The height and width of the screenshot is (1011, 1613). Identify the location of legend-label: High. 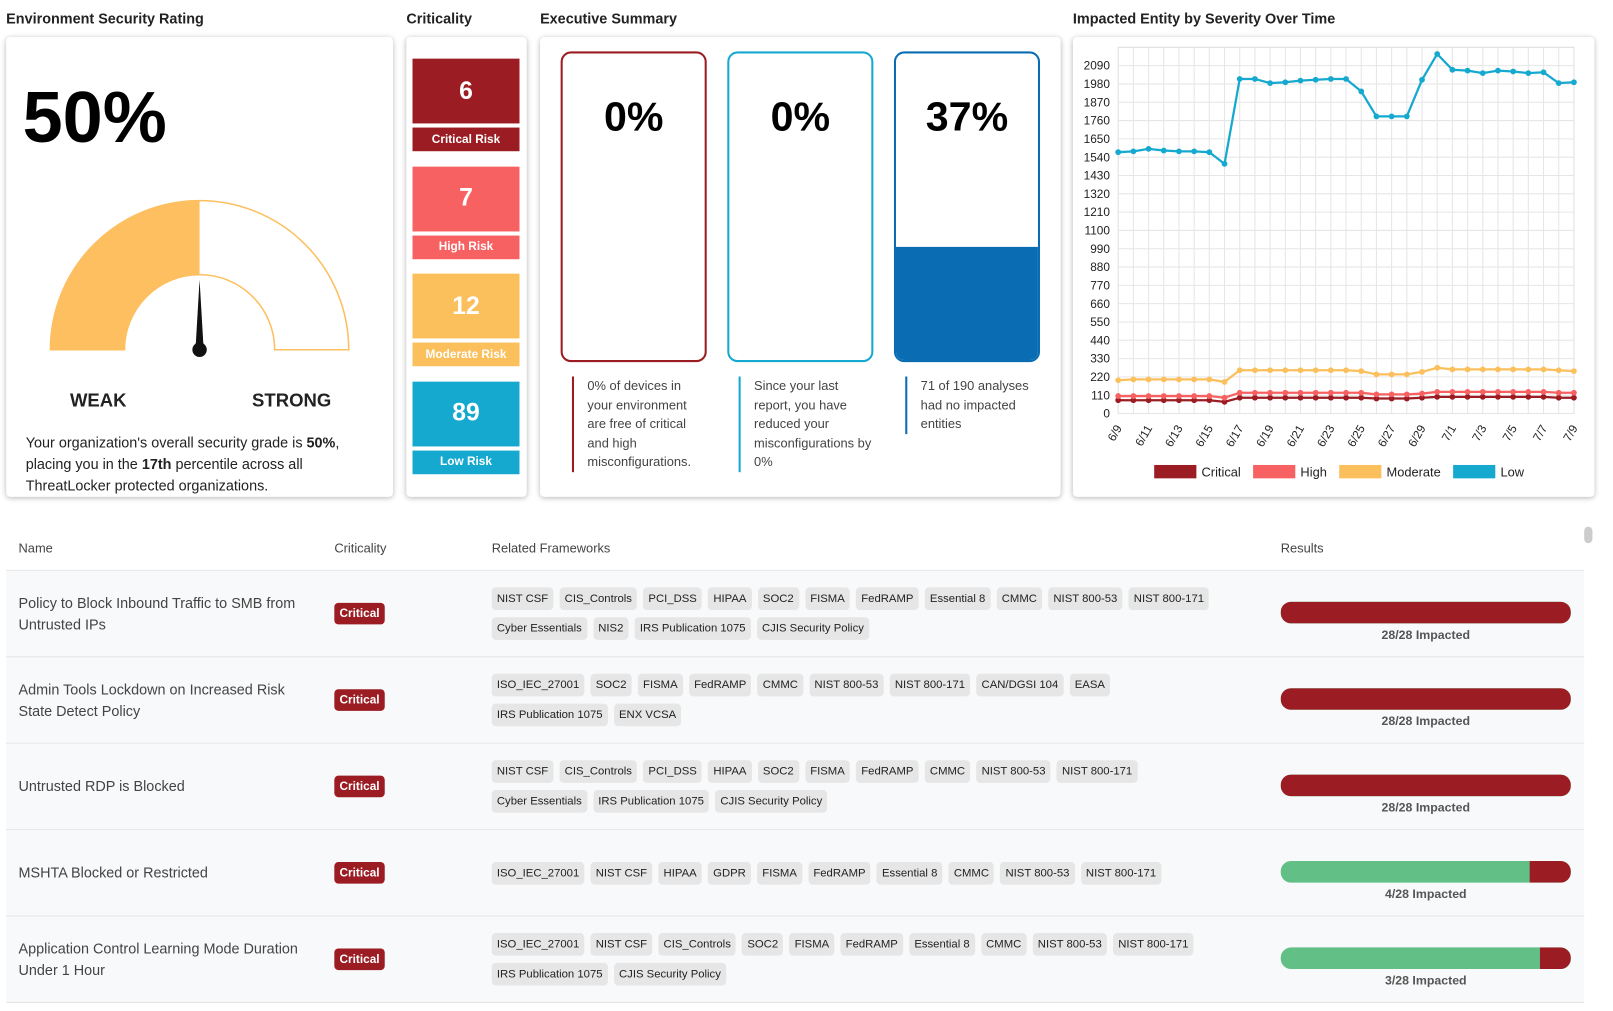
(1313, 471).